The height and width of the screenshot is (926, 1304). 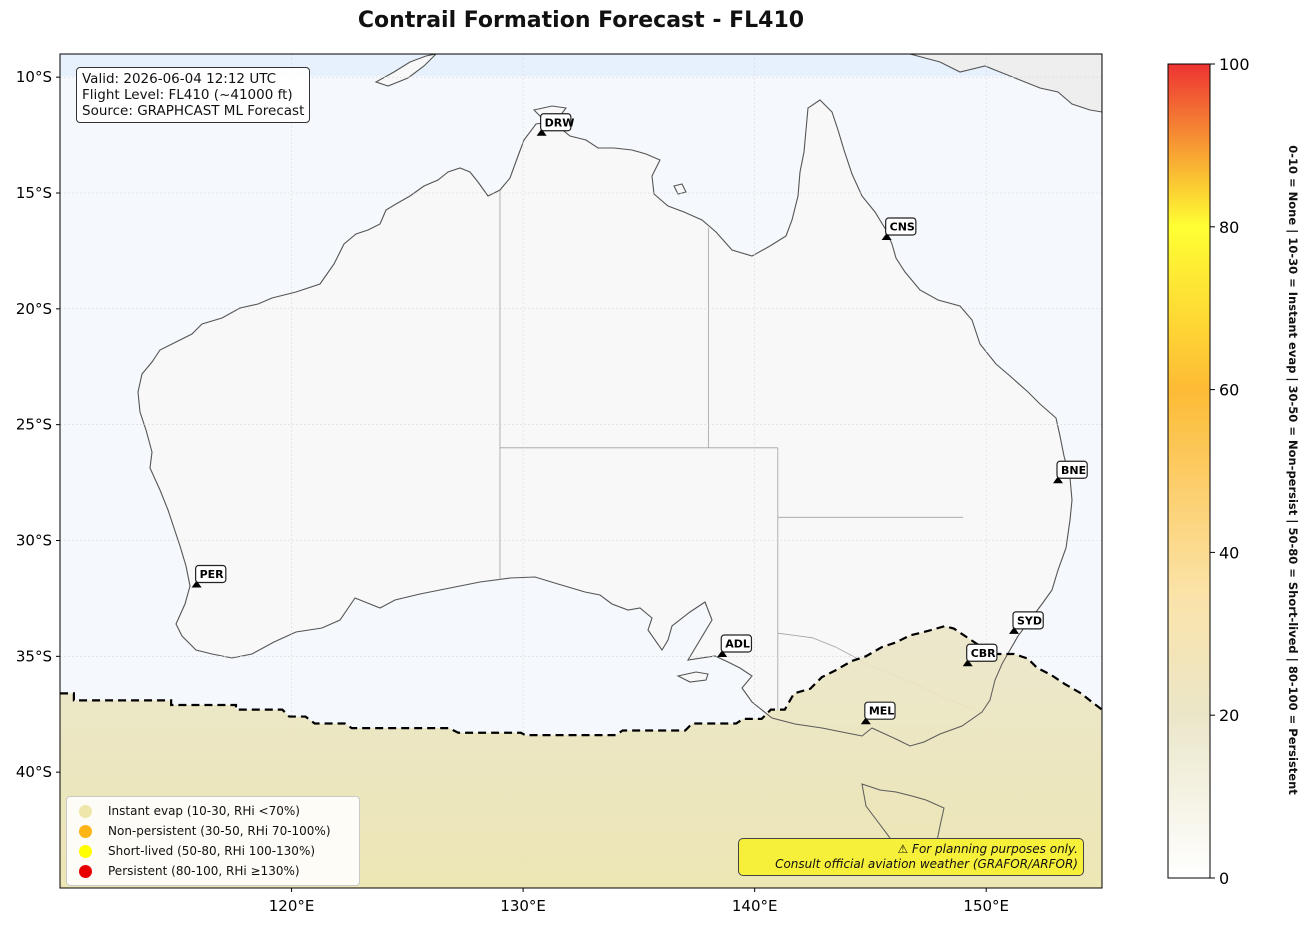 I want to click on airport-label: BNE, so click(x=1073, y=470).